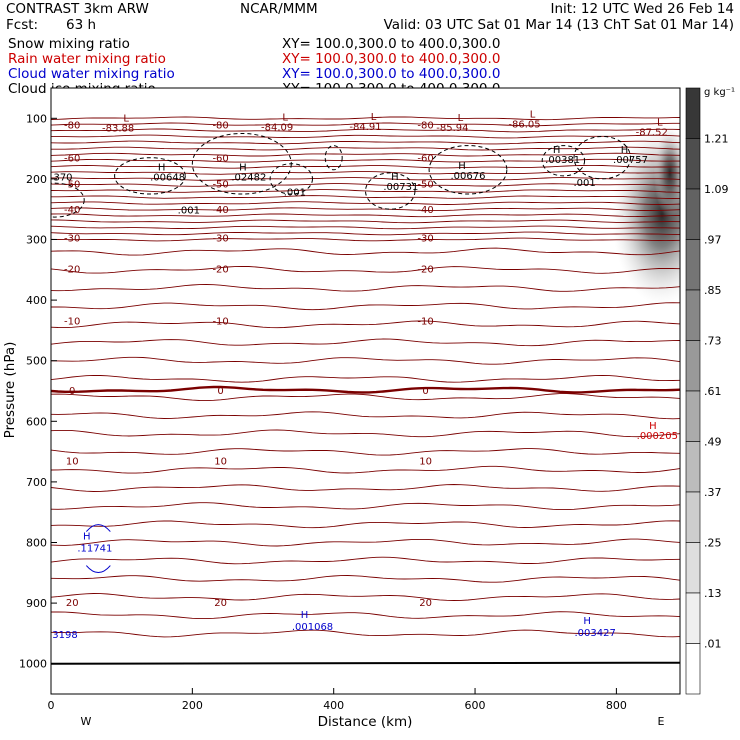  What do you see at coordinates (10, 390) in the screenshot?
I see `y-axis-label: Pressure (hPa)` at bounding box center [10, 390].